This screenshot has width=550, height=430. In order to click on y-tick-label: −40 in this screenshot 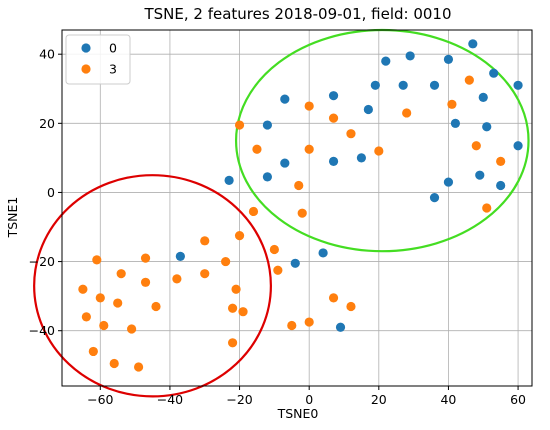, I will do `click(42, 330)`.